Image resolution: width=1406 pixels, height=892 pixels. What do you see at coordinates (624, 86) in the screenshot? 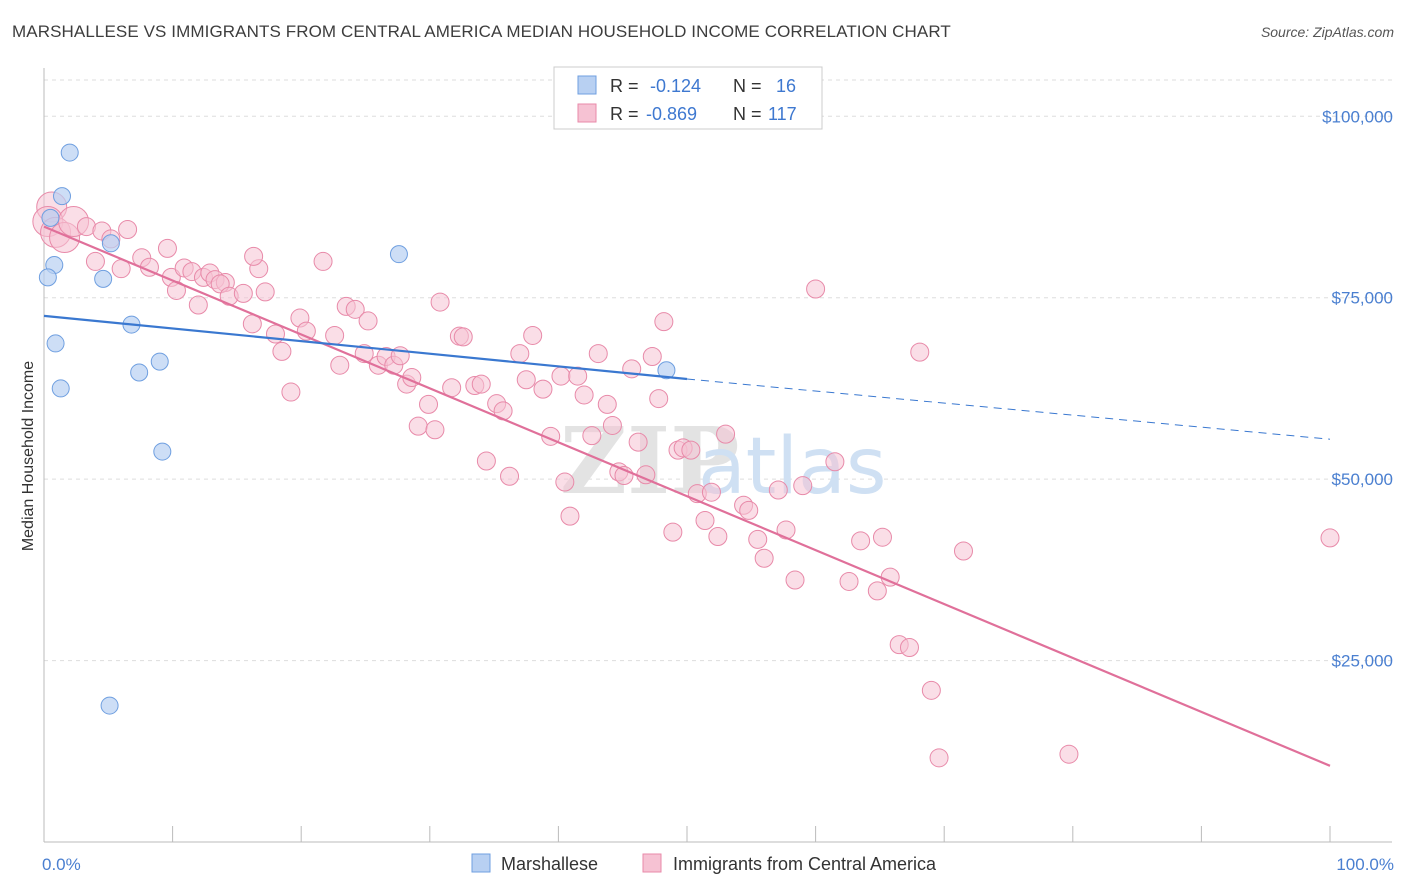
I see `legend-r-label-1: R =` at bounding box center [624, 86].